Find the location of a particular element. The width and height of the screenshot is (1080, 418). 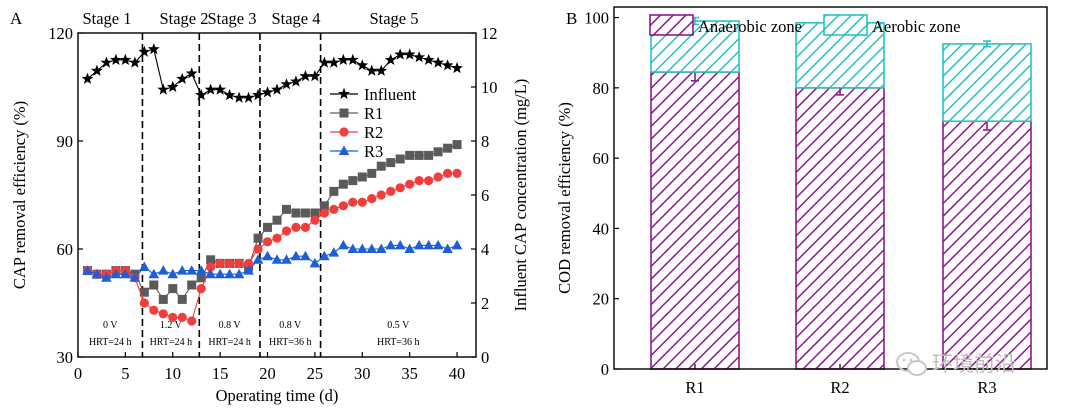

series-line-r1 is located at coordinates (272, 222).